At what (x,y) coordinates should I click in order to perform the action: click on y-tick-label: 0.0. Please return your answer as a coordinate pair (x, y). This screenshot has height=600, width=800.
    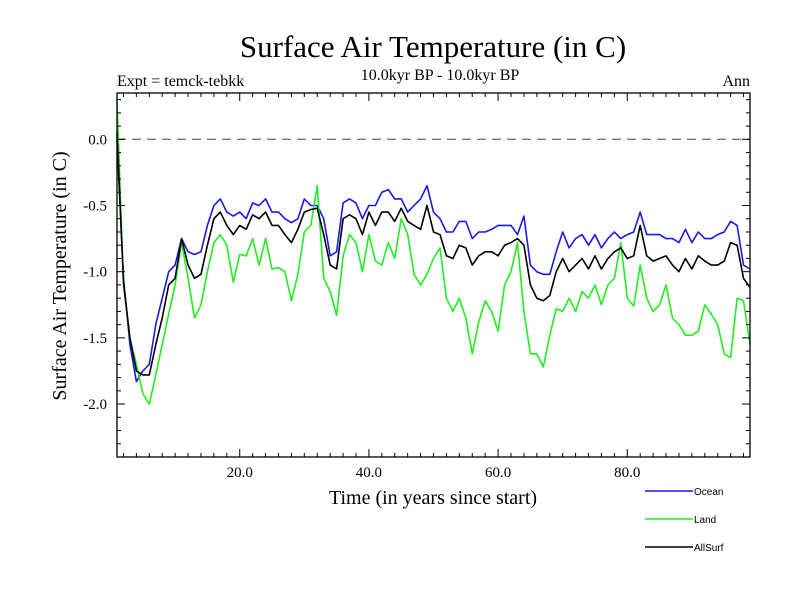
    Looking at the image, I should click on (97, 140).